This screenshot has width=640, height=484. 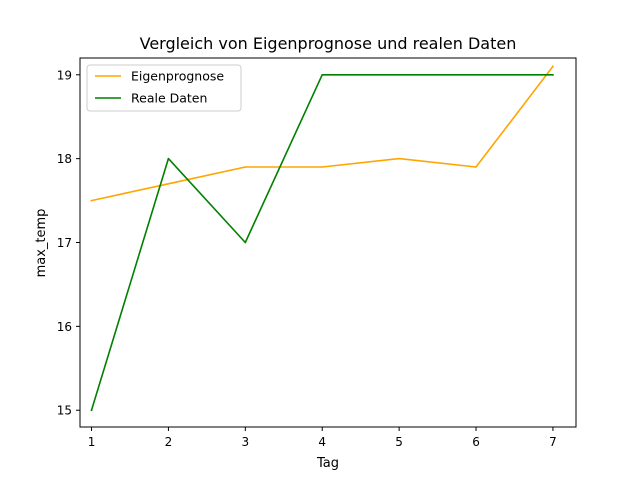 What do you see at coordinates (246, 442) in the screenshot?
I see `x-tick-label: 3` at bounding box center [246, 442].